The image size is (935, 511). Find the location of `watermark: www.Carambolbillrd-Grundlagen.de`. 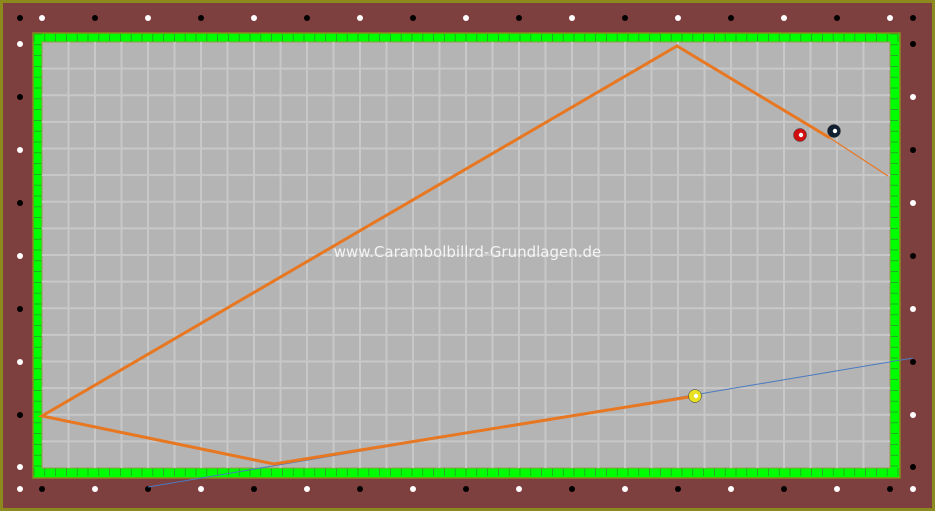

watermark: www.Carambolbillrd-Grundlagen.de is located at coordinates (467, 252).